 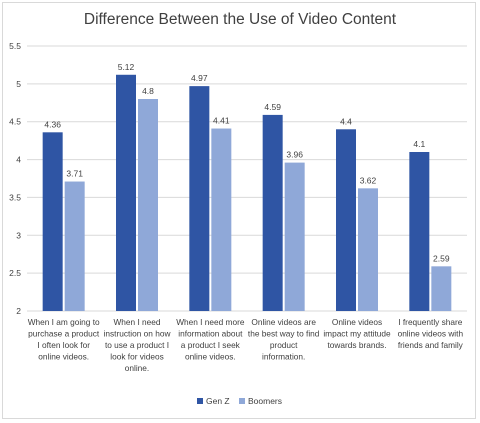 I want to click on category-label-line: Online videos are, so click(x=283, y=322).